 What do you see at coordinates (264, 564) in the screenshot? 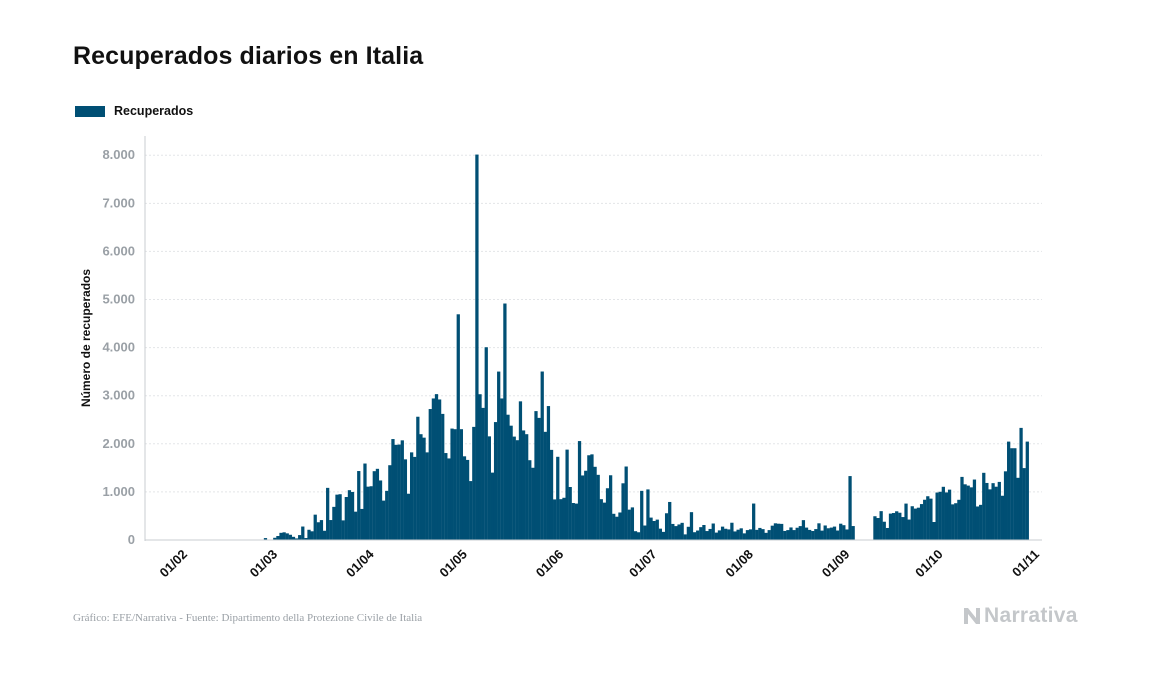
I see `x-tick-label: 01/03` at bounding box center [264, 564].